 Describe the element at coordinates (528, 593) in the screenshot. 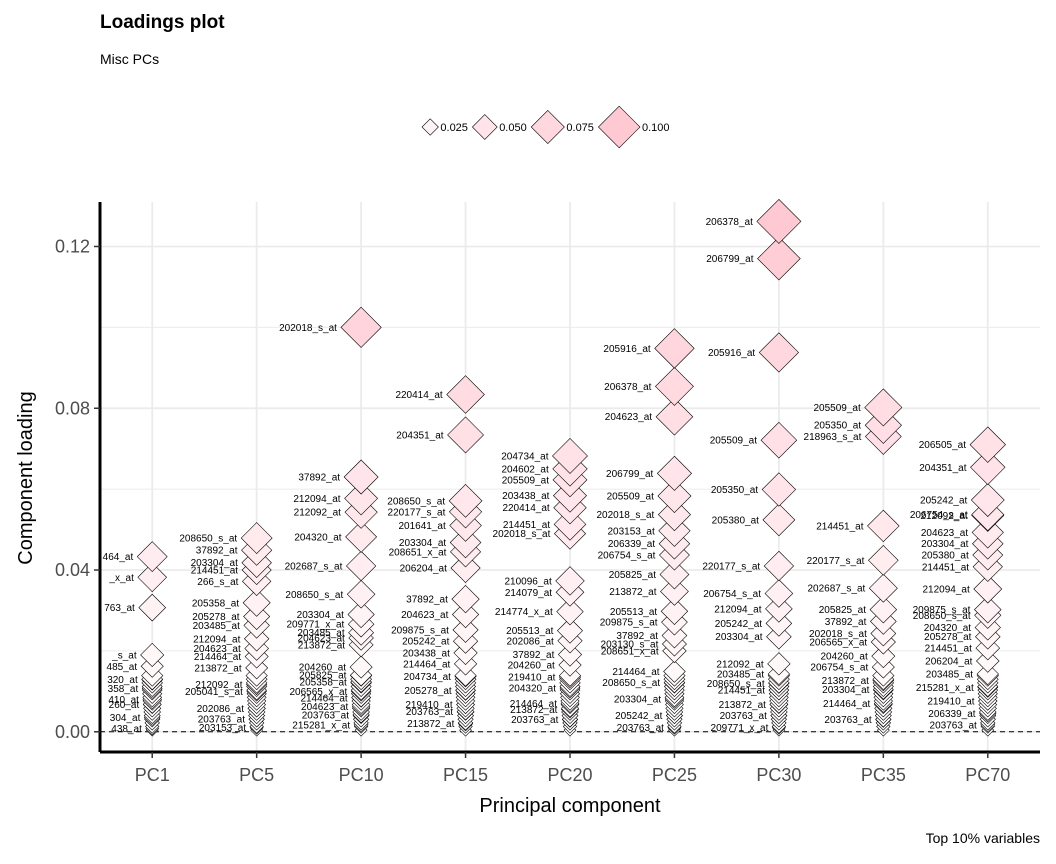

I see `point-label: 214079_at` at that location.